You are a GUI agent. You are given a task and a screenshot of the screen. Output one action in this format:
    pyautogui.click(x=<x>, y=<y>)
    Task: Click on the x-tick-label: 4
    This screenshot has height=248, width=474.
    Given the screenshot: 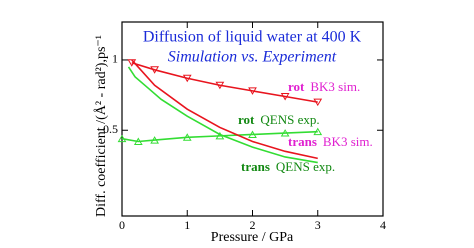 What is the action you would take?
    pyautogui.click(x=383, y=225)
    